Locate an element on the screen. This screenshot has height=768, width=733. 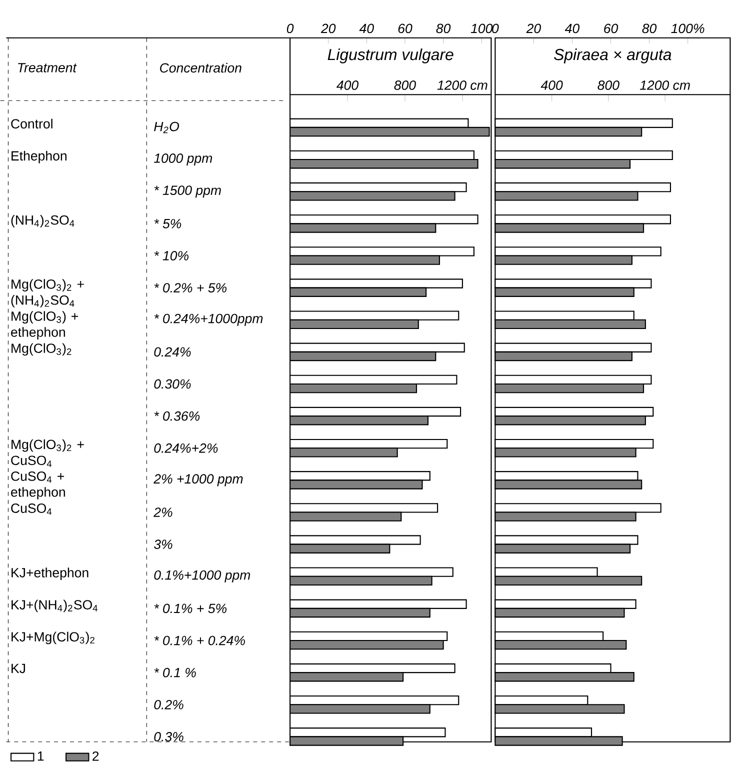
y-tick-label: 2% +1000 ppm is located at coordinates (198, 480).